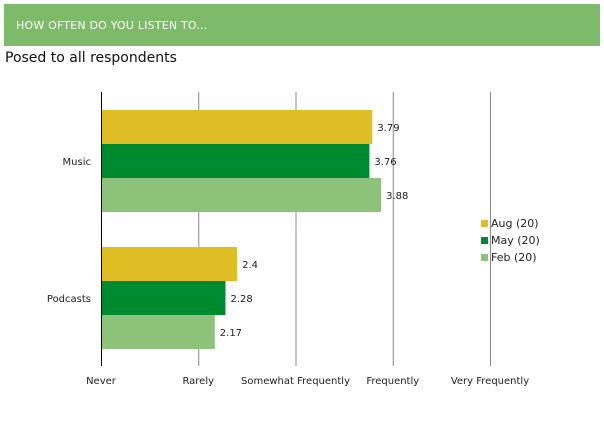 The width and height of the screenshot is (604, 422). What do you see at coordinates (231, 333) in the screenshot?
I see `data-label: 2.17` at bounding box center [231, 333].